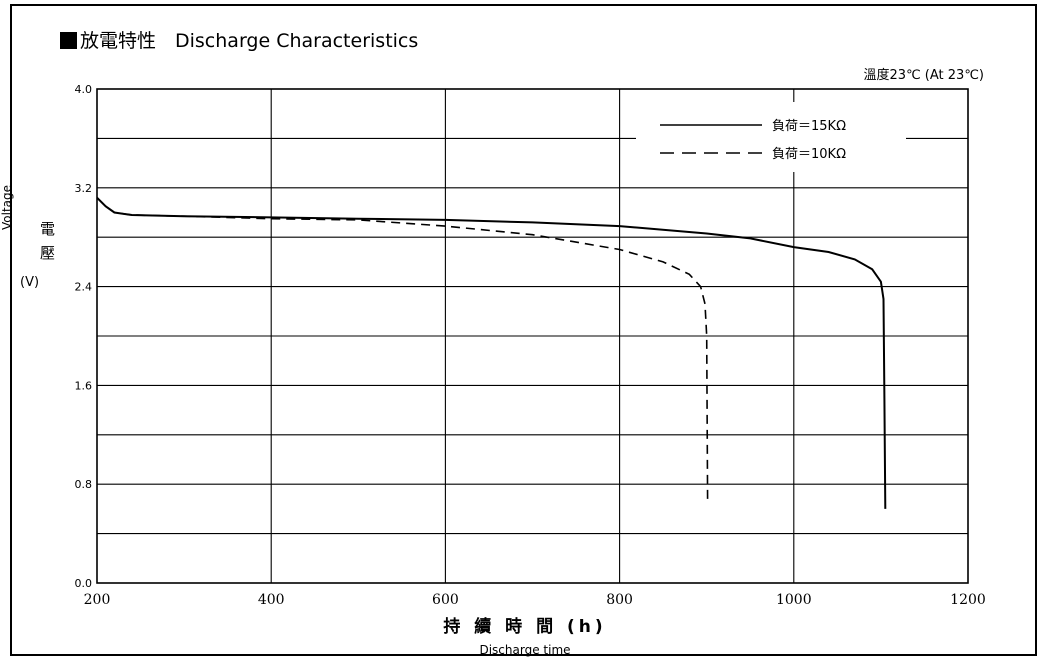 The height and width of the screenshot is (663, 1050). What do you see at coordinates (923, 75) in the screenshot?
I see `temperature-note: 溫度23℃ (At 23℃)` at bounding box center [923, 75].